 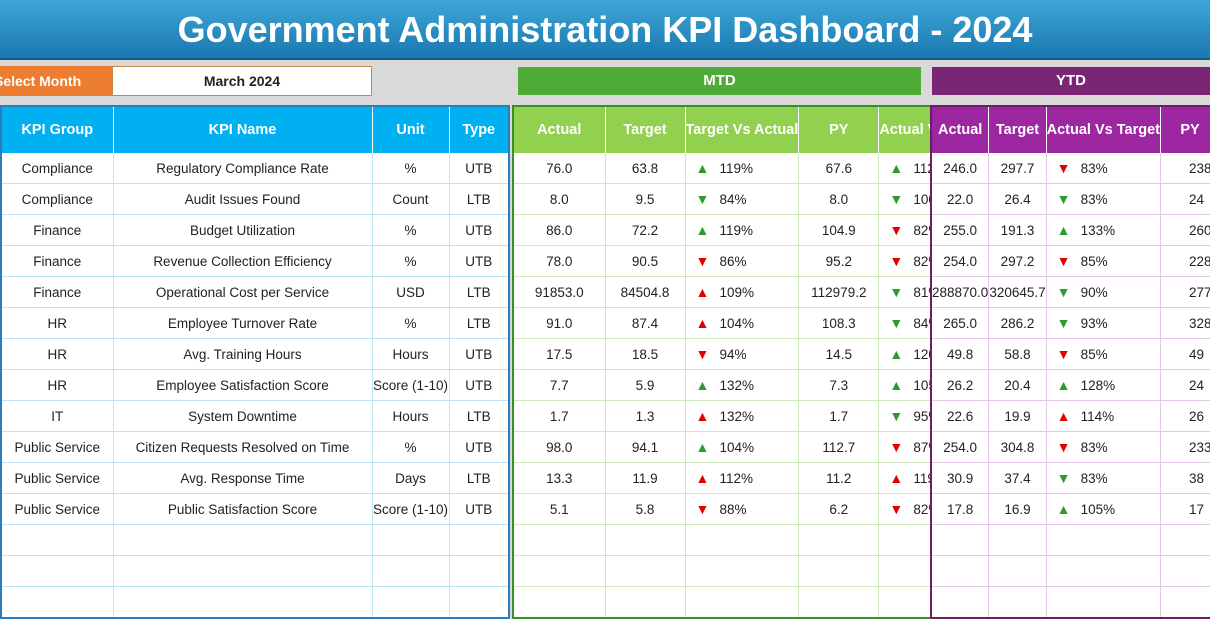 What do you see at coordinates (1070, 478) in the screenshot?
I see `table-row: 30.9 37.4 ▼ 83% 38` at bounding box center [1070, 478].